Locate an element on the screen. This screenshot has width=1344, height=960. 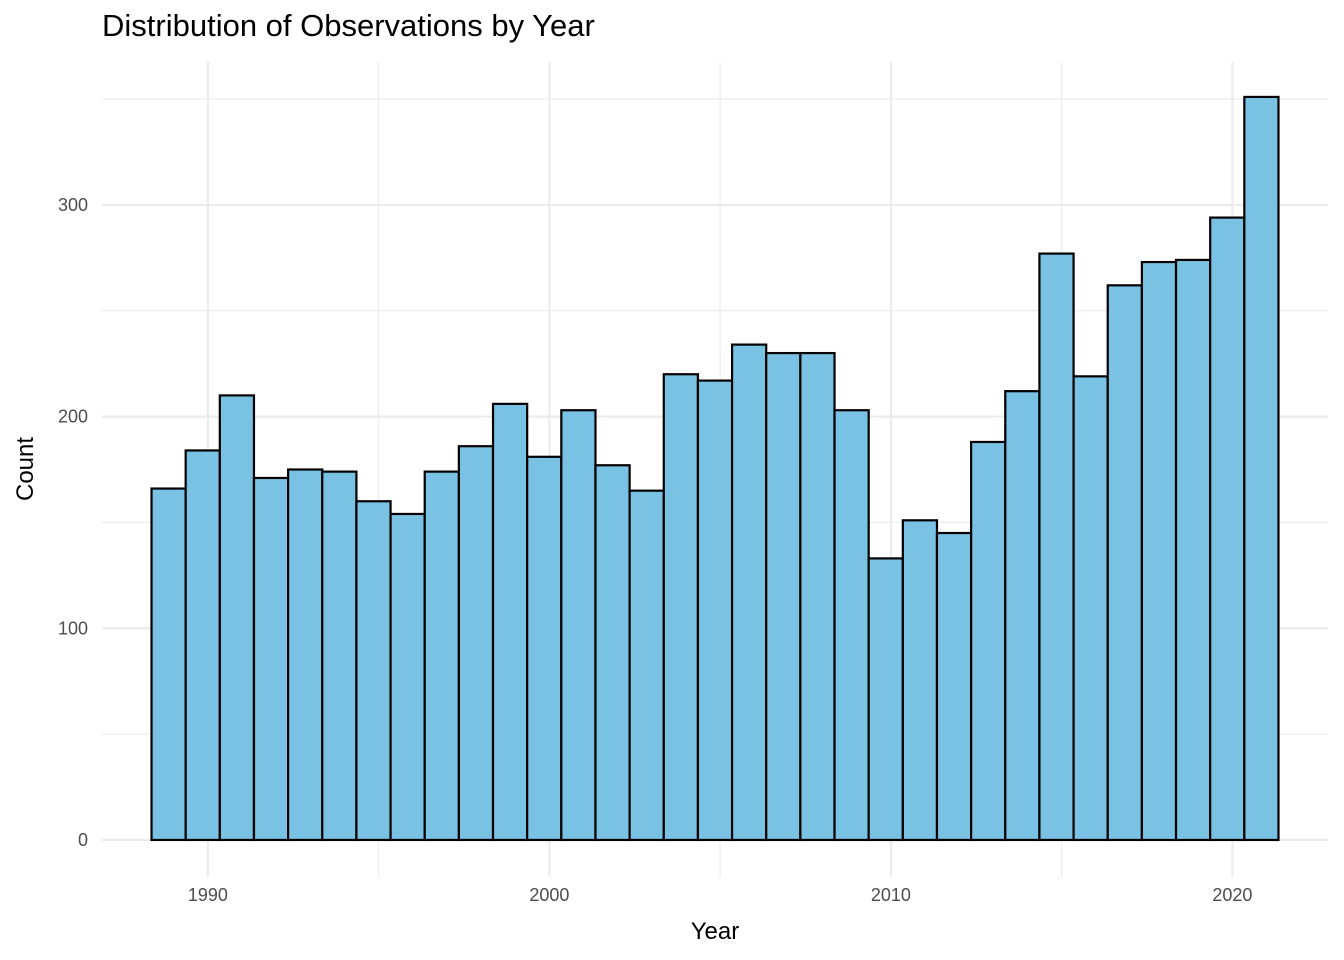
x-tick-label: 2010 is located at coordinates (891, 895).